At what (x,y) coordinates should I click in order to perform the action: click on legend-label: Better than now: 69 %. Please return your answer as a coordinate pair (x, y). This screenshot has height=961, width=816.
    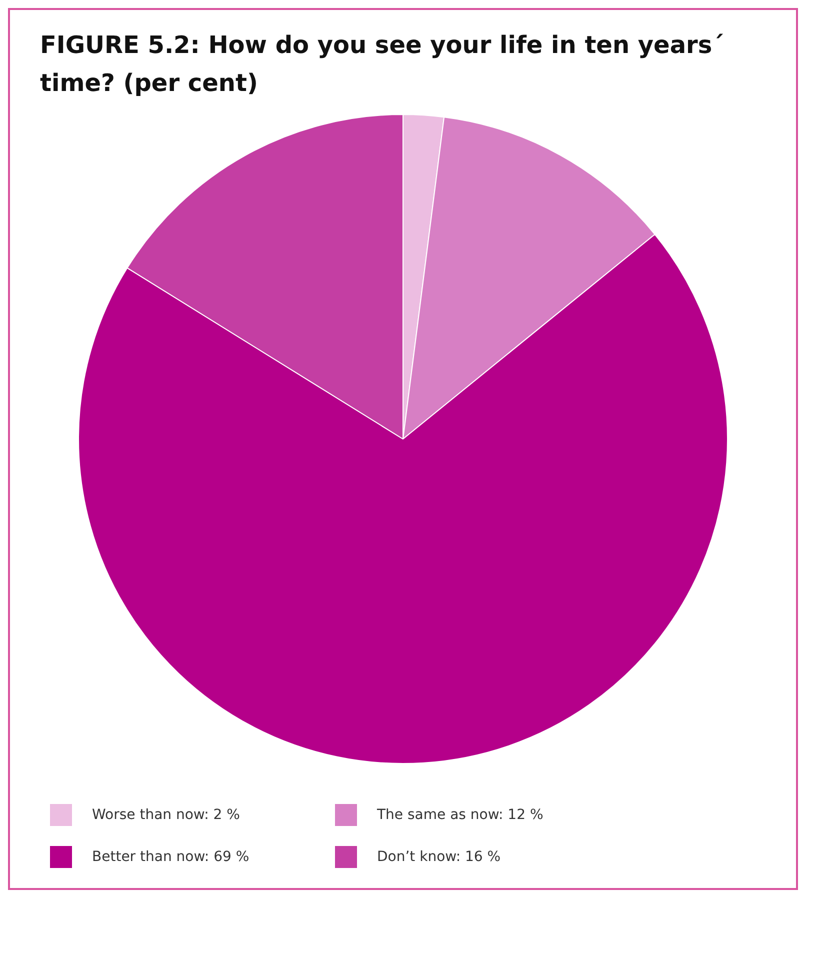
    Looking at the image, I should click on (171, 857).